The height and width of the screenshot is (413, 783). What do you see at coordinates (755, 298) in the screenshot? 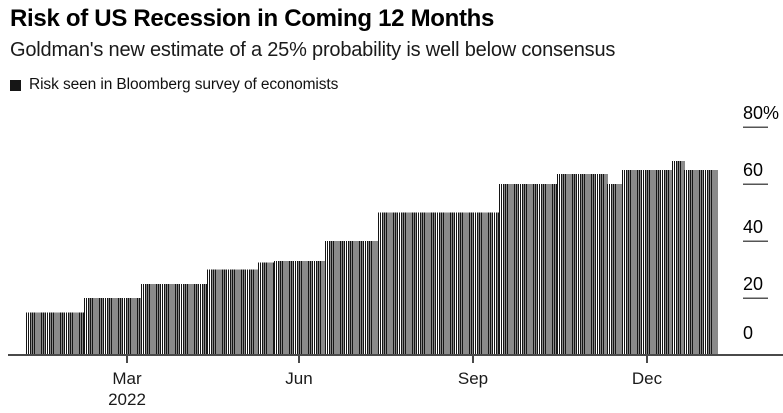
I see `y-tick` at bounding box center [755, 298].